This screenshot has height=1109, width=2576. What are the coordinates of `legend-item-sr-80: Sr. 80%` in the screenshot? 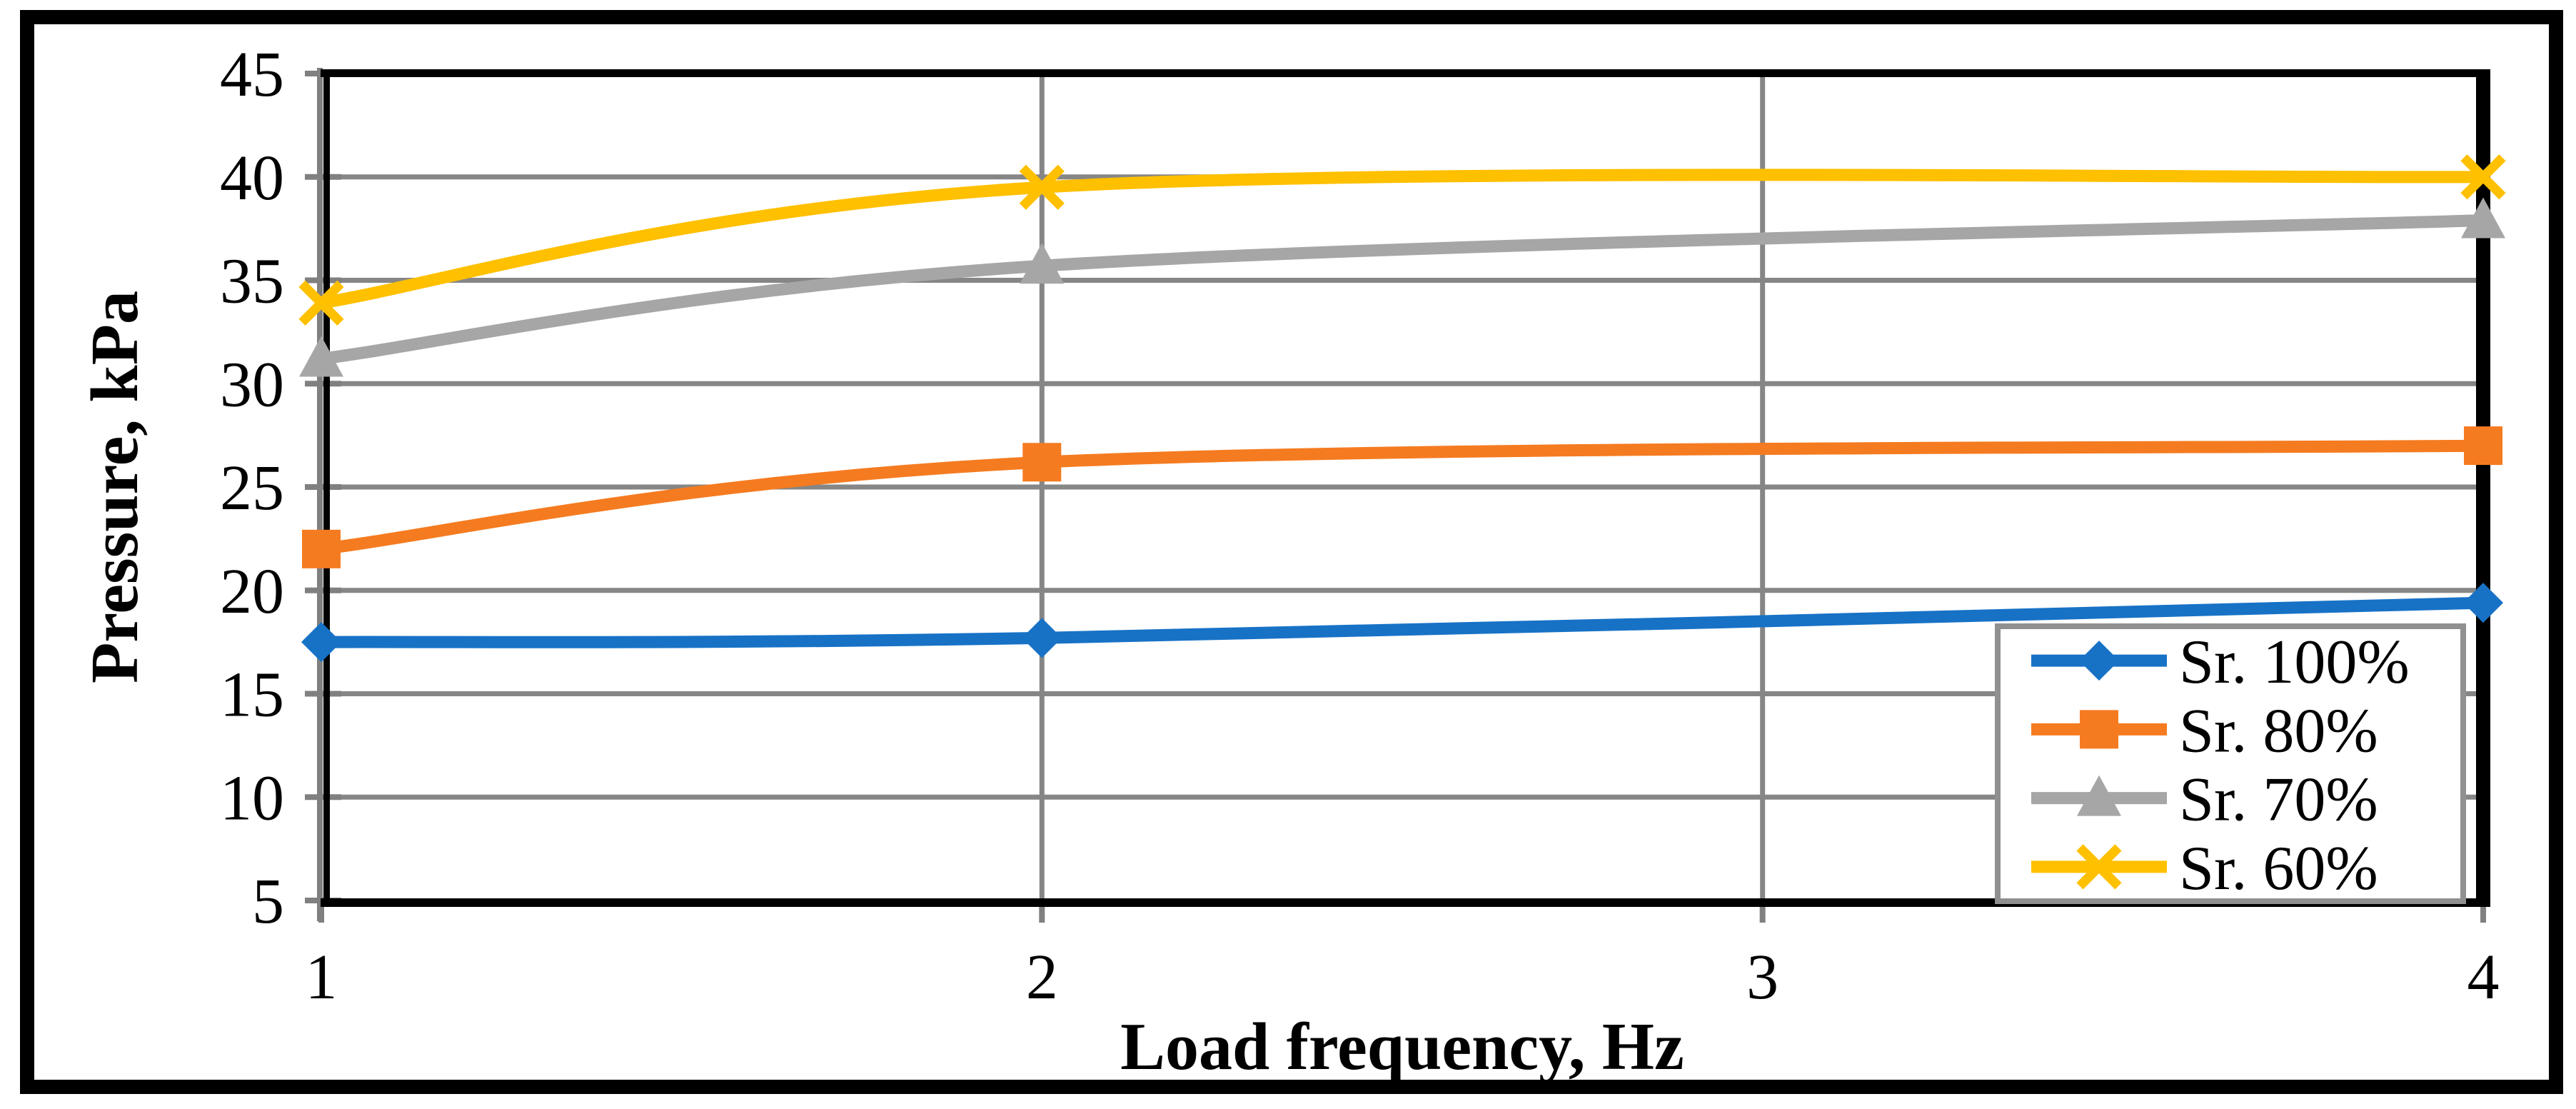 It's located at (2204, 731).